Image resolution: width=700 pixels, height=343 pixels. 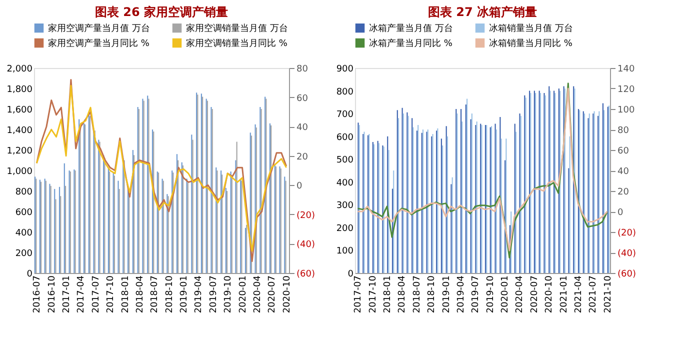 What do you see at coordinates (608, 294) in the screenshot?
I see `x-tick-label: 2021-10` at bounding box center [608, 294].